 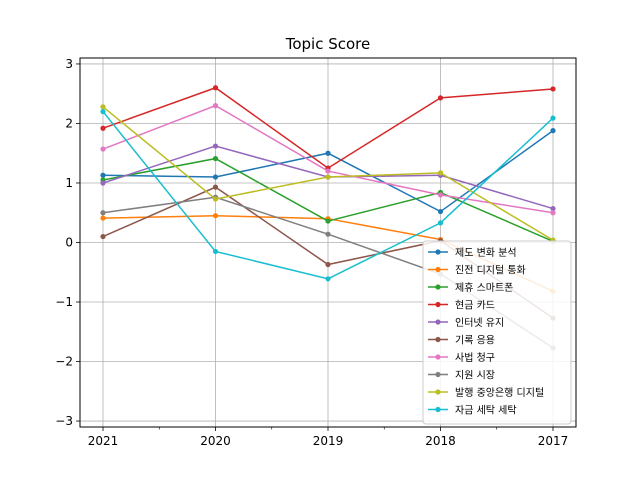 I want to click on y-tick-label: −1, so click(x=64, y=302).